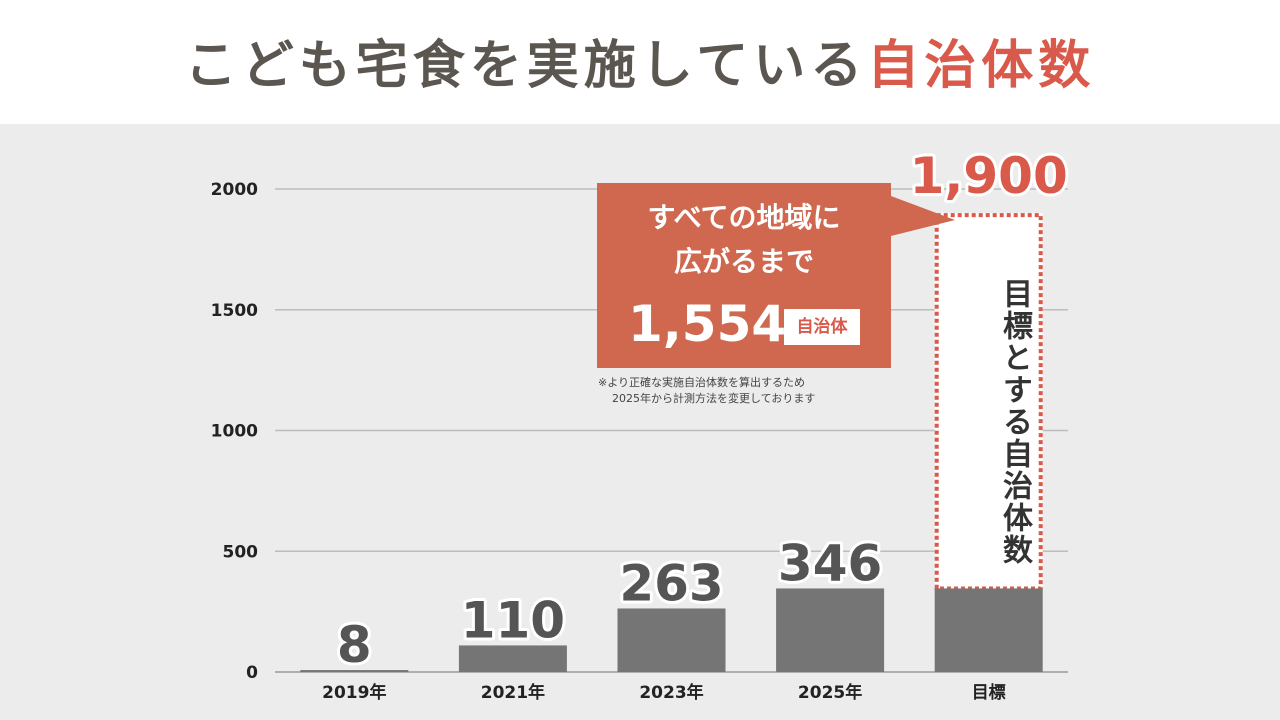 Image resolution: width=1280 pixels, height=720 pixels. I want to click on category-label: 2019年, so click(354, 692).